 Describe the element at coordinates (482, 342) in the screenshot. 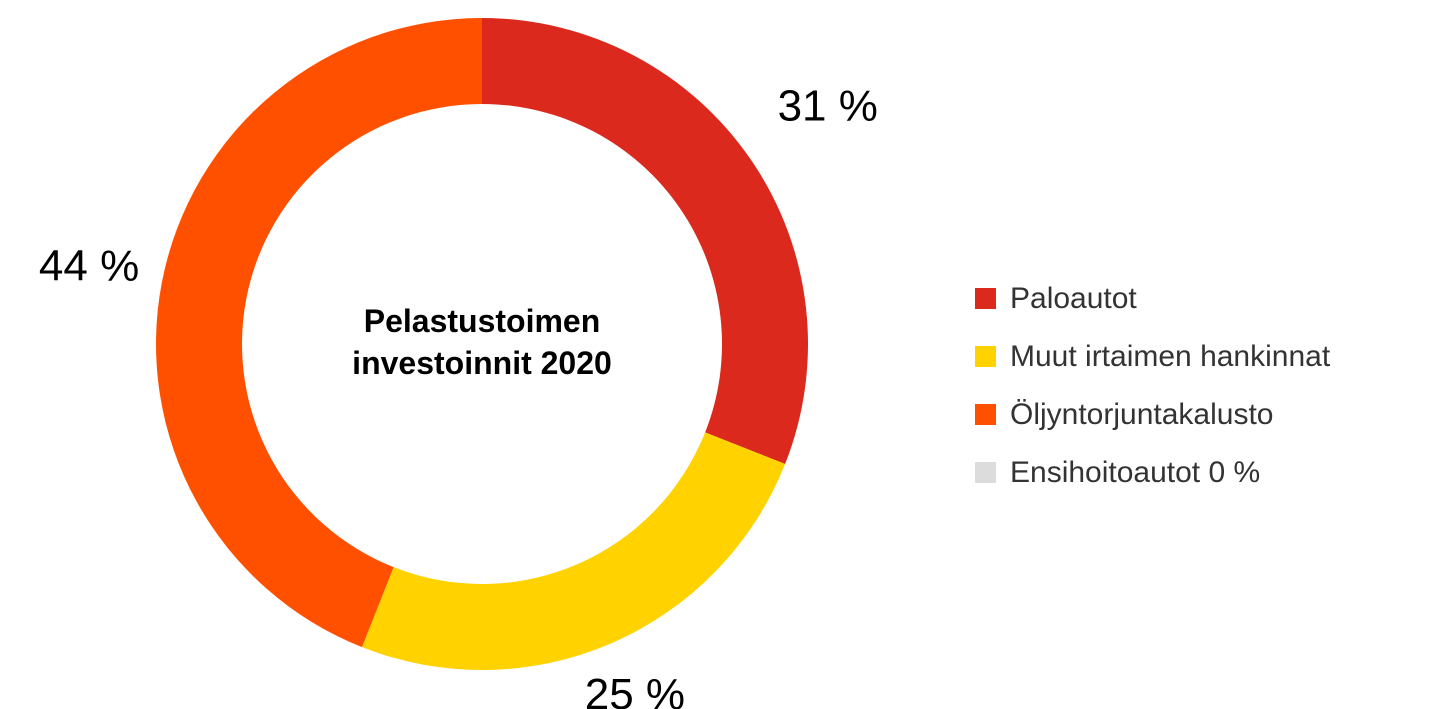

I see `chart-title: Pelastustoimen investoinnit 2020` at that location.